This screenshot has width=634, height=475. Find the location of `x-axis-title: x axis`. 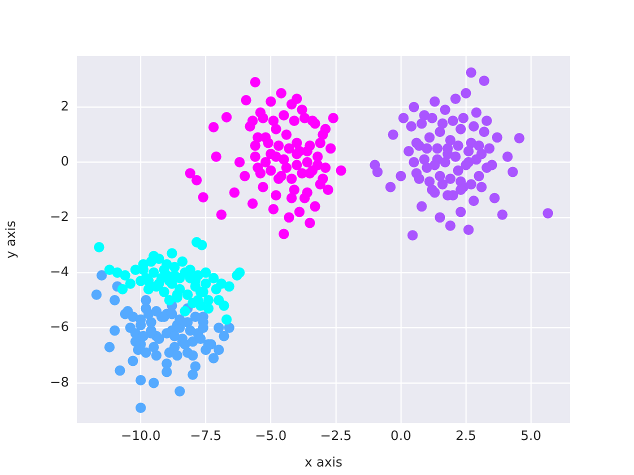

x-axis-title: x axis is located at coordinates (323, 463).